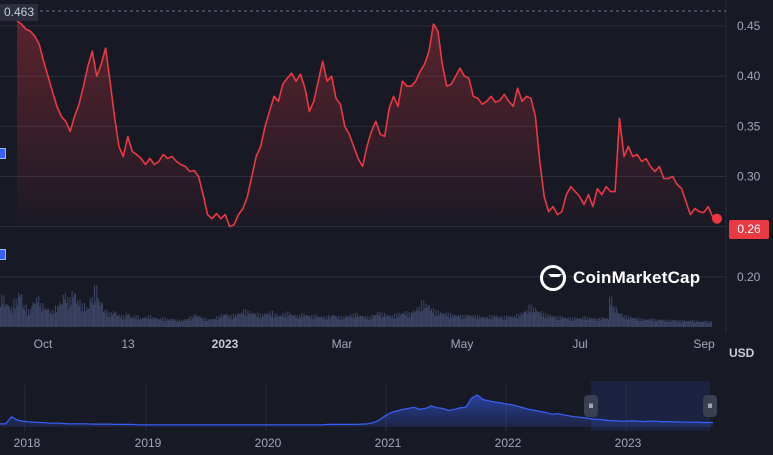 Image resolution: width=773 pixels, height=455 pixels. I want to click on left-edge-marker, so click(3, 153).